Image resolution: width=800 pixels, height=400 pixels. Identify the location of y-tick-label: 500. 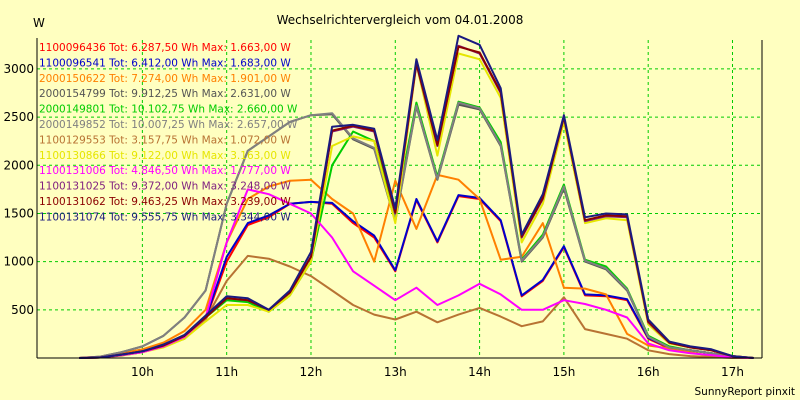
(22, 310).